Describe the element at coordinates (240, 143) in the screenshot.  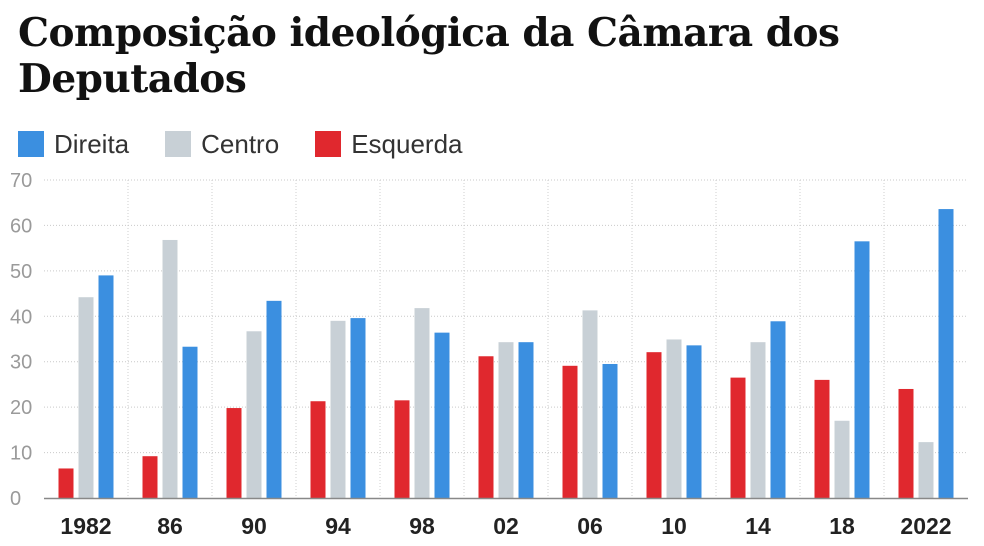
I see `legend-label-centro: Centro` at that location.